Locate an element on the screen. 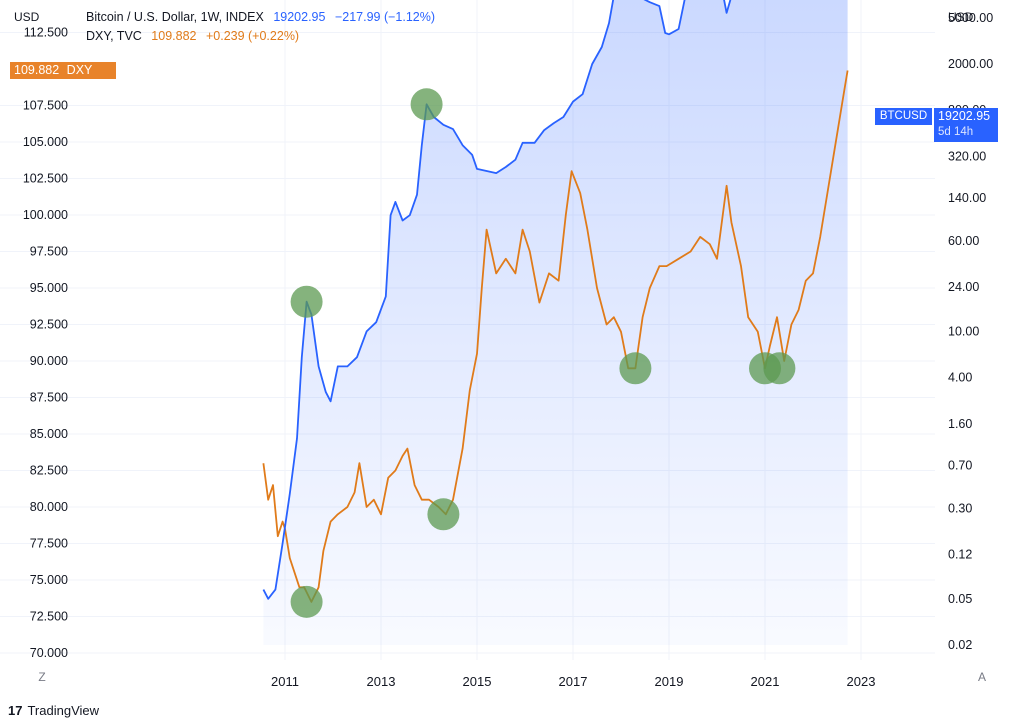  right-tick-label: 0.02 is located at coordinates (960, 645).